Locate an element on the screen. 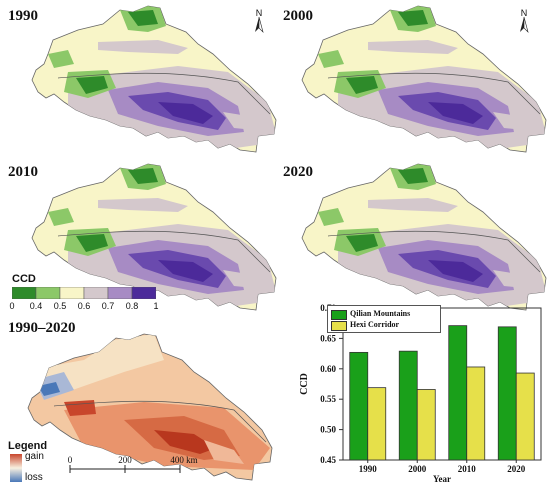 The image size is (550, 488). legend-item-qilian: Qilian Mountains is located at coordinates (385, 314).